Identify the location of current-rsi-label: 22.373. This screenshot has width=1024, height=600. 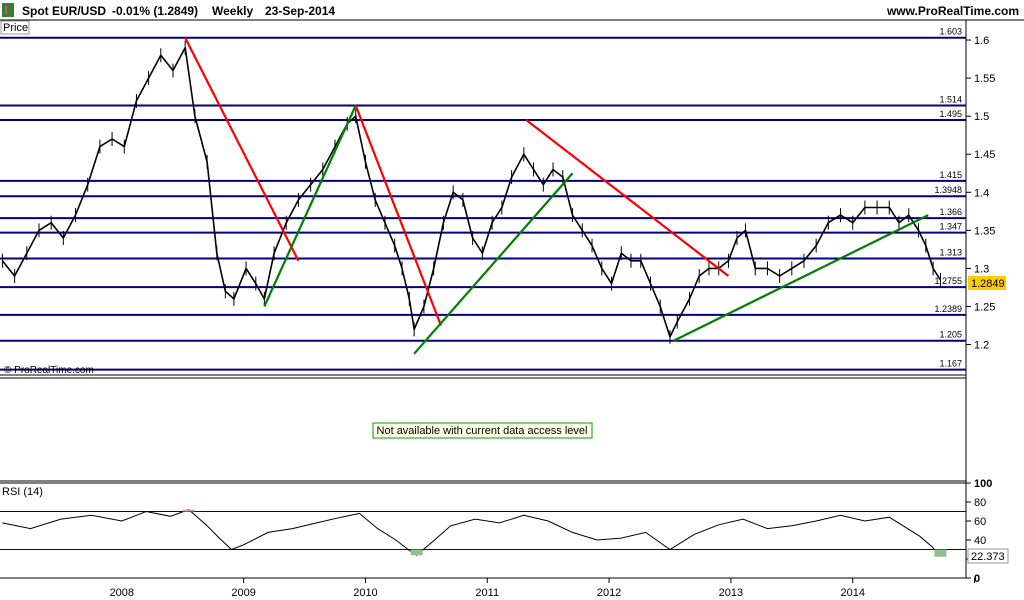
(988, 557).